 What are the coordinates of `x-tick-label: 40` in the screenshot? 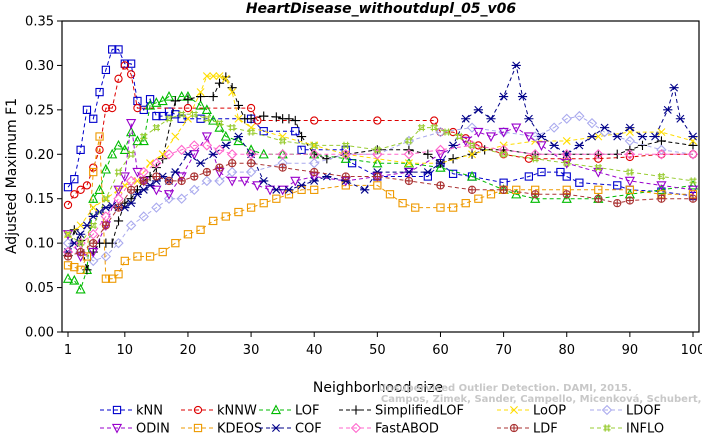 It's located at (314, 350).